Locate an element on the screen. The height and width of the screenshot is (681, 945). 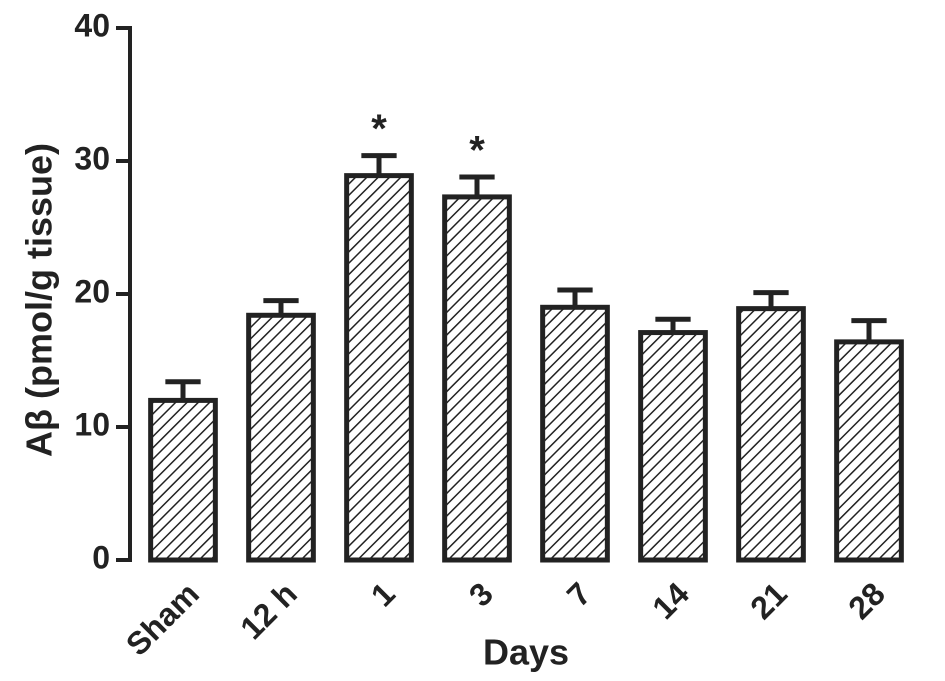
x-tick-label: 12 h is located at coordinates (268, 610).